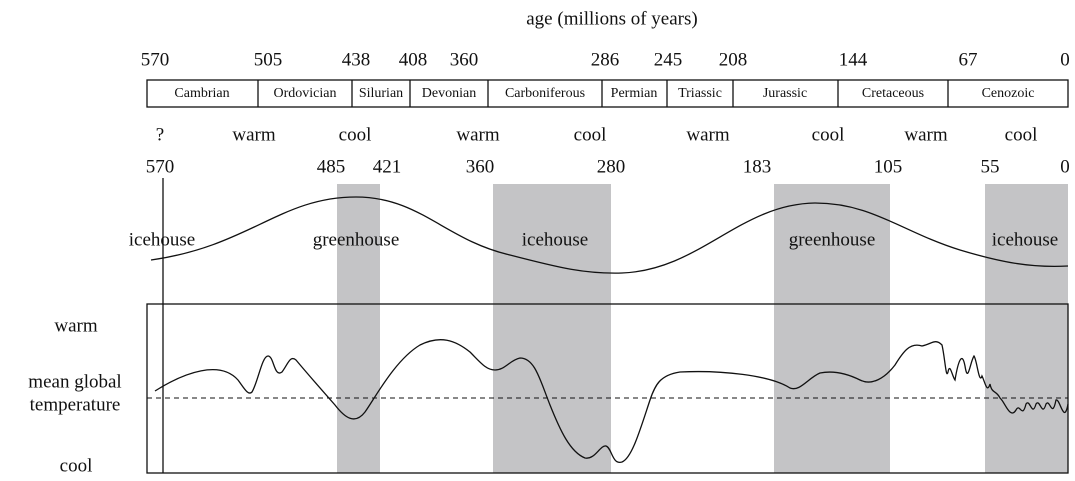 The height and width of the screenshot is (481, 1075). What do you see at coordinates (160, 166) in the screenshot?
I see `cycle-age: 570` at bounding box center [160, 166].